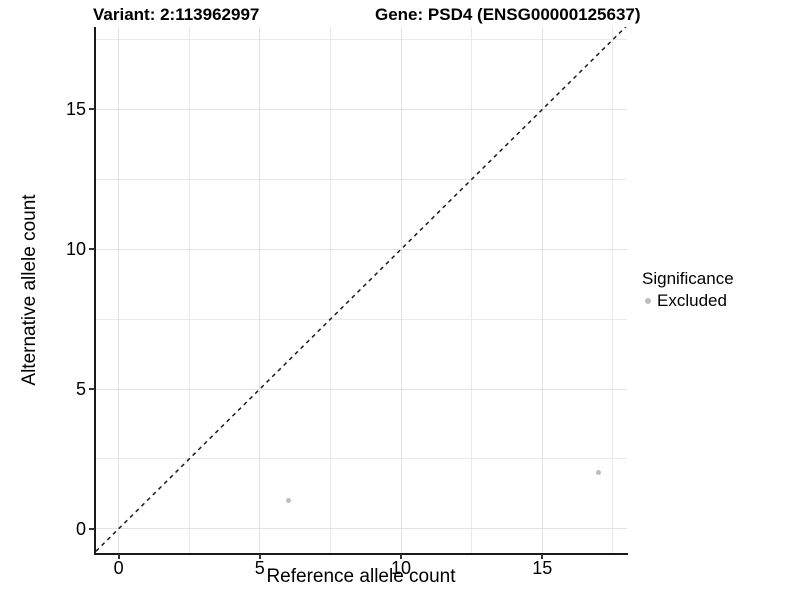 Image resolution: width=800 pixels, height=600 pixels. I want to click on legend-entry-label: Excluded, so click(692, 300).